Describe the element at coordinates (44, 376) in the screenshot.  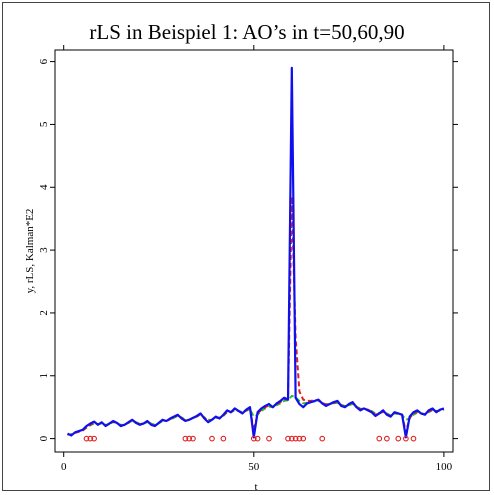
I see `y-tick-label: 1` at that location.